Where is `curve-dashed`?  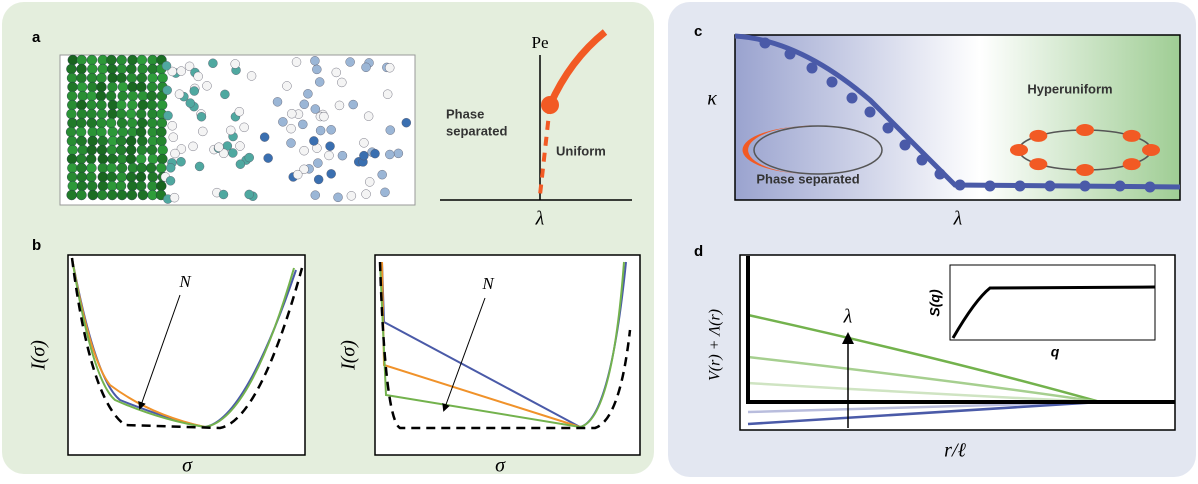
curve-dashed is located at coordinates (187, 343).